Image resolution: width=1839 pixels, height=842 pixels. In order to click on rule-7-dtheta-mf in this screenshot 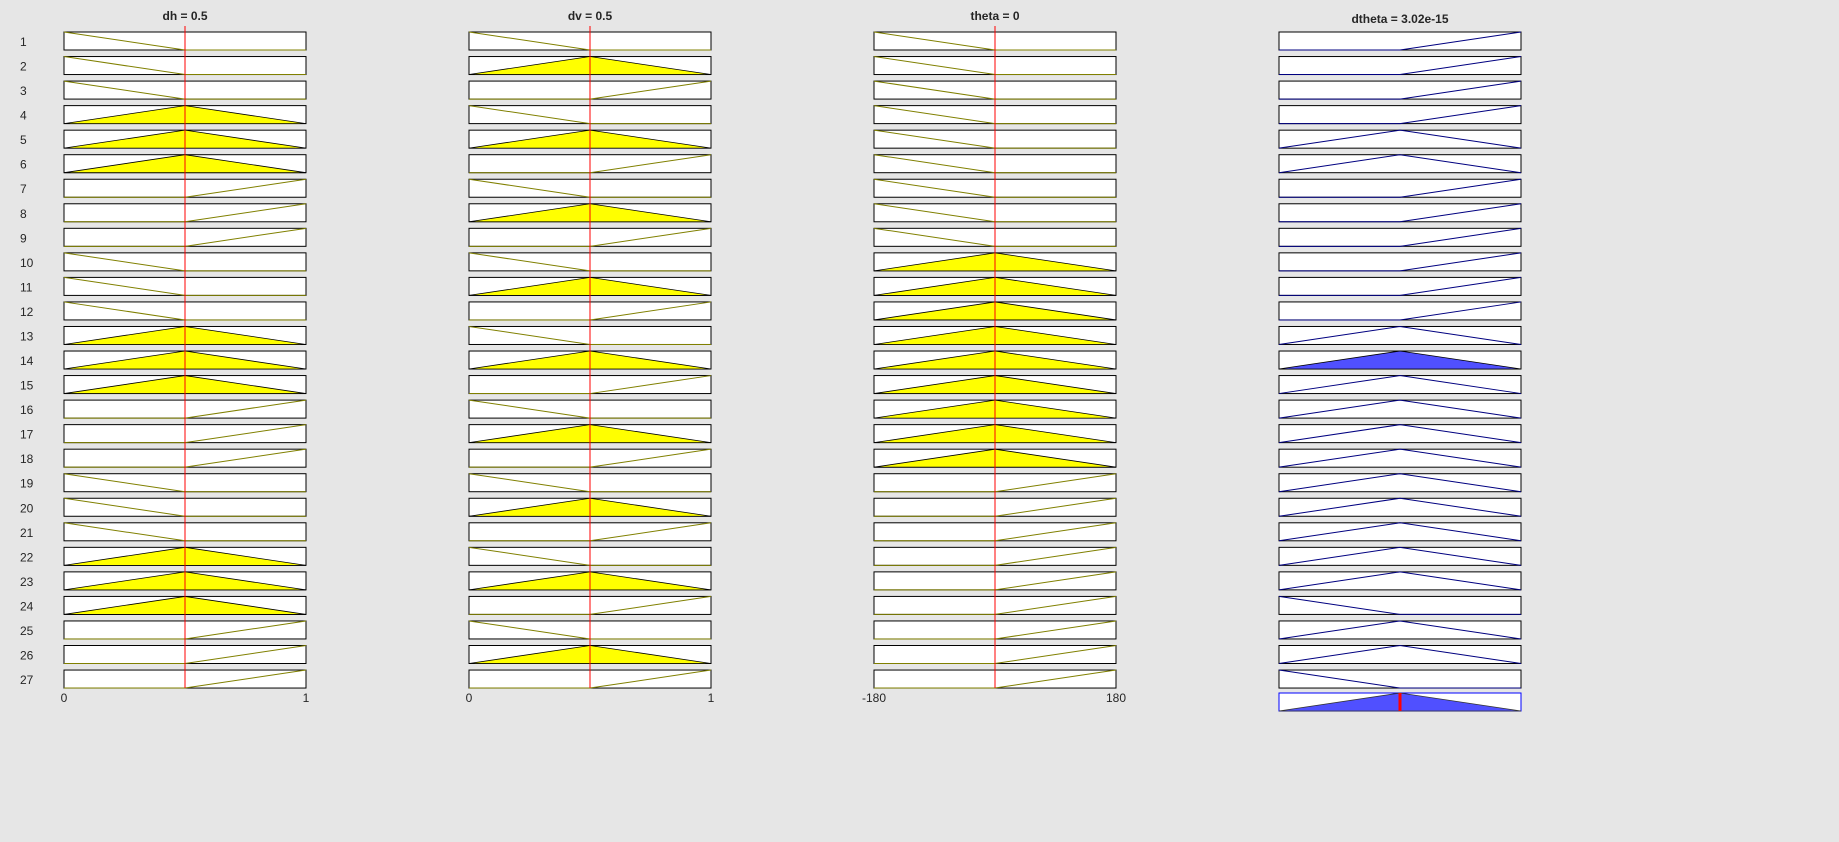, I will do `click(1400, 188)`.